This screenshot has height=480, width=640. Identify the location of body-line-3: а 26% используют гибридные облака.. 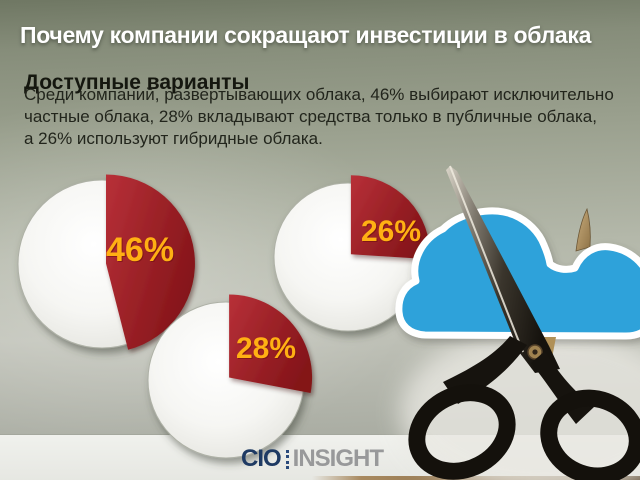
(173, 138).